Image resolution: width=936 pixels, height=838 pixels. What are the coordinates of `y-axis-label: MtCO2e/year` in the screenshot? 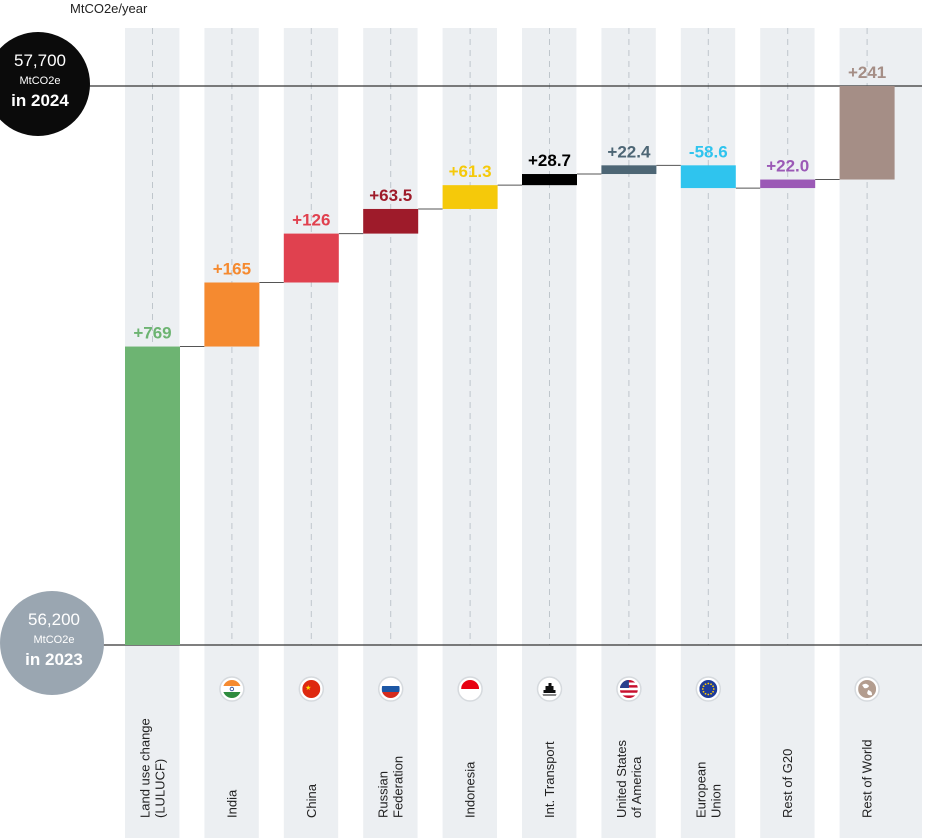 It's located at (109, 8).